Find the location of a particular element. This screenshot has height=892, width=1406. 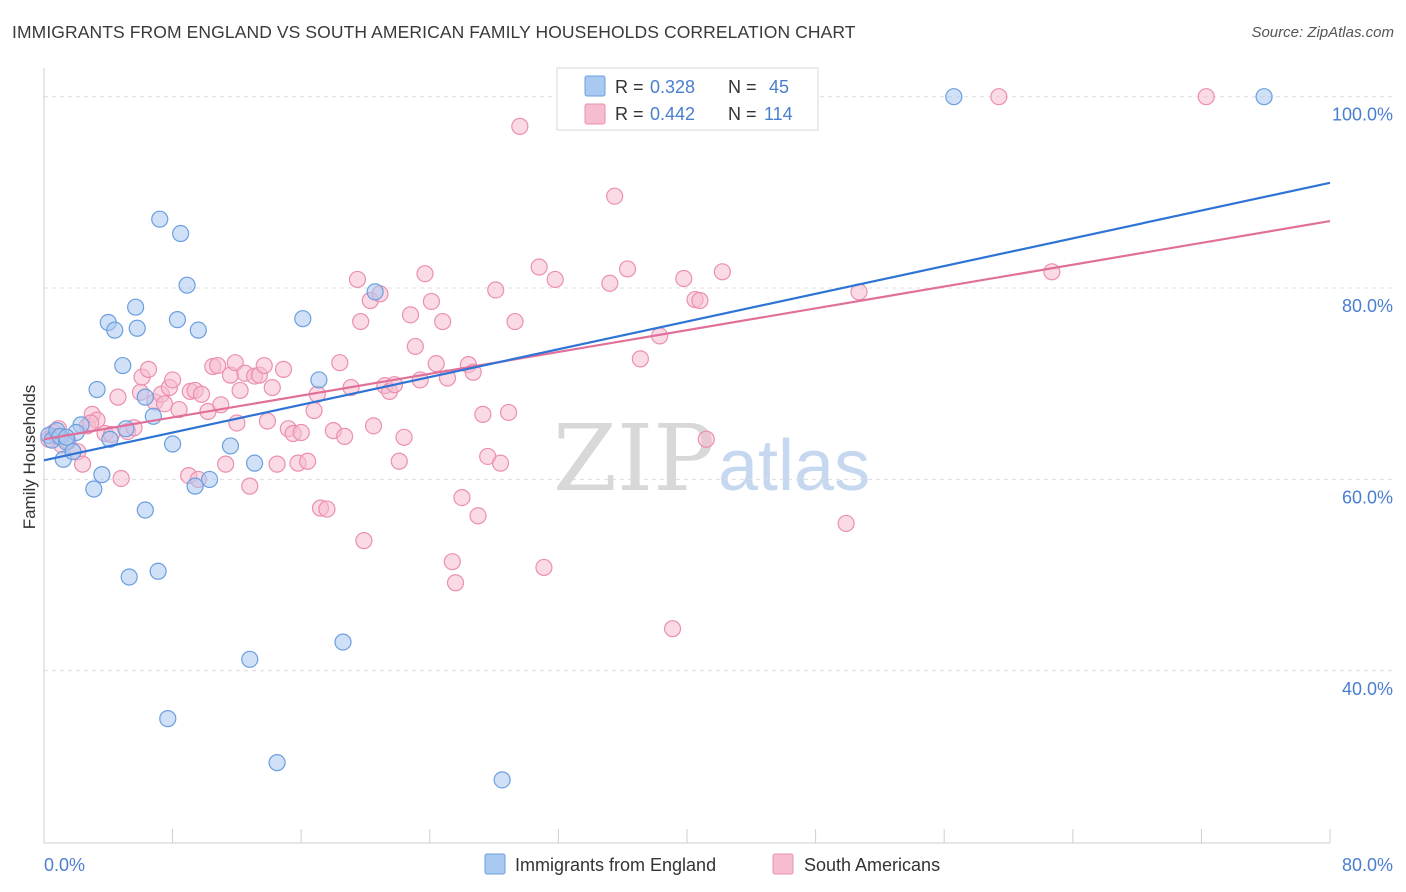

r-label-blue: R = is located at coordinates (629, 87).